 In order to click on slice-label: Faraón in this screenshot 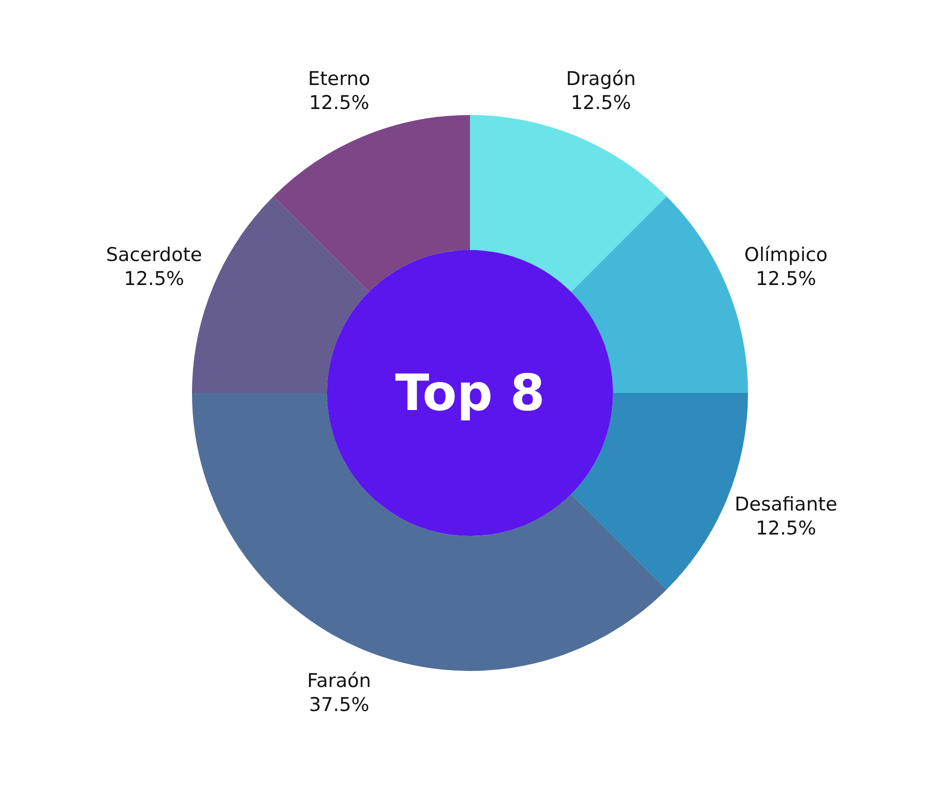, I will do `click(339, 681)`.